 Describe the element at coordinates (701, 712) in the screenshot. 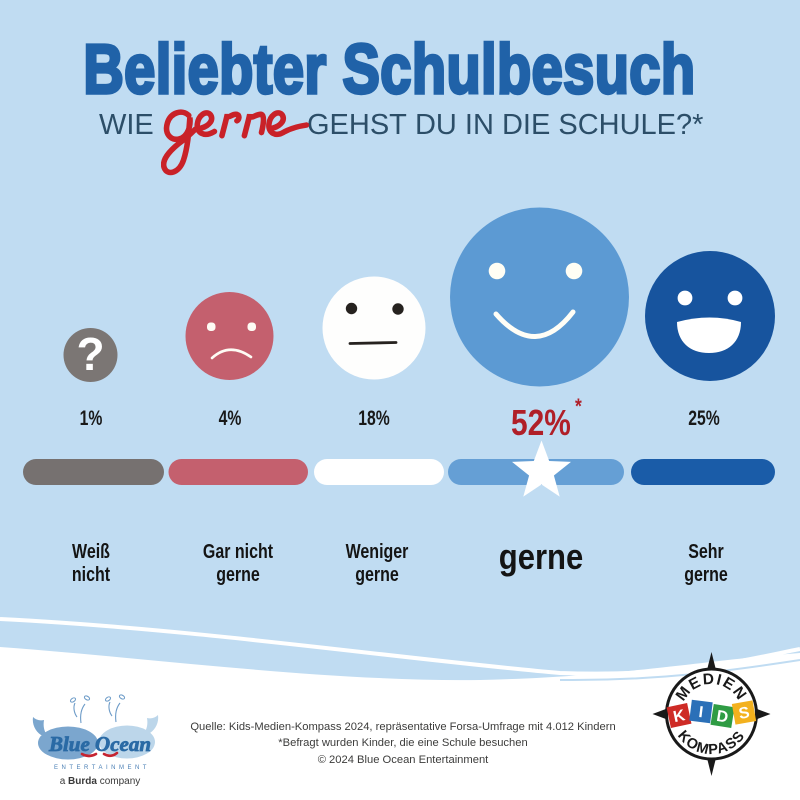

I see `svg-text: I` at that location.